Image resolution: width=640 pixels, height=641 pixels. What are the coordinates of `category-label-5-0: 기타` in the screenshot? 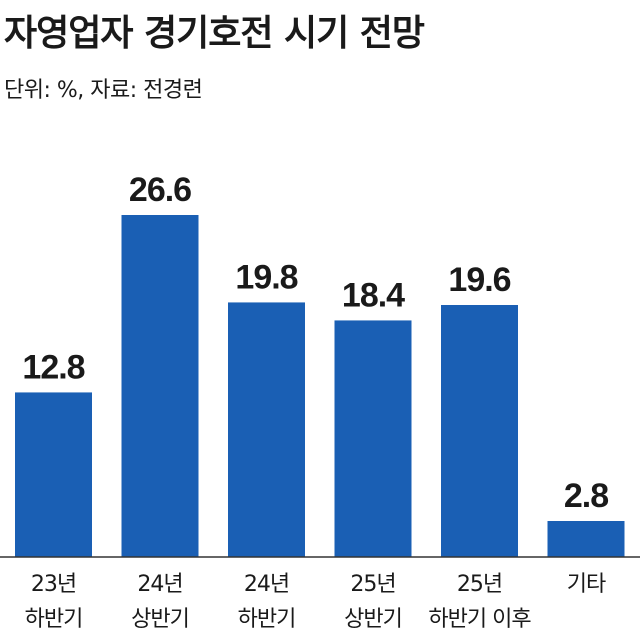 It's located at (586, 584).